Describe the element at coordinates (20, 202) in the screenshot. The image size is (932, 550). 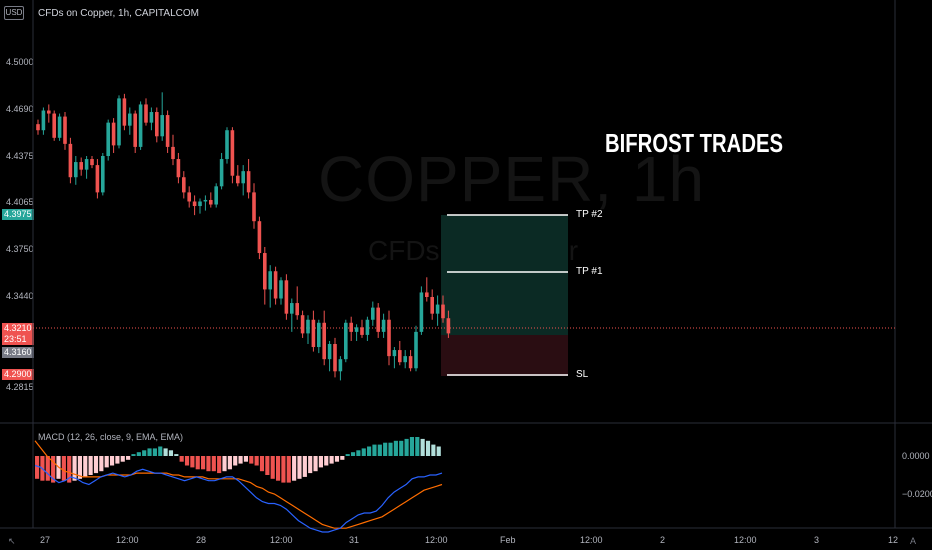
I see `price-axis-label: 4.4065` at that location.